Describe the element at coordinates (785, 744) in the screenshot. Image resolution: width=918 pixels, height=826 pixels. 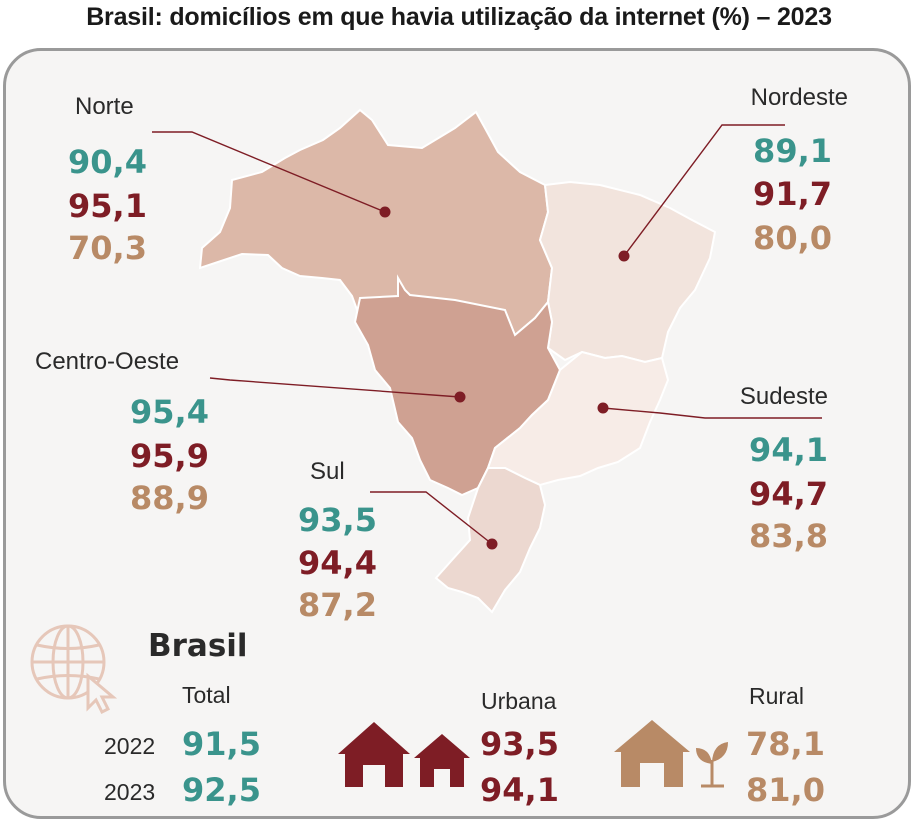
I see `brasil-rural-2022: 78,1` at that location.